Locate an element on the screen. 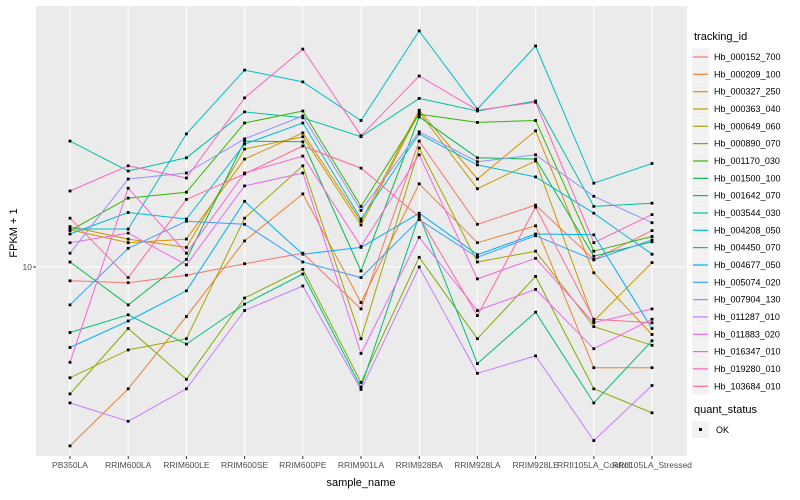  x-tick-label: RRII105LA_Control is located at coordinates (594, 465).